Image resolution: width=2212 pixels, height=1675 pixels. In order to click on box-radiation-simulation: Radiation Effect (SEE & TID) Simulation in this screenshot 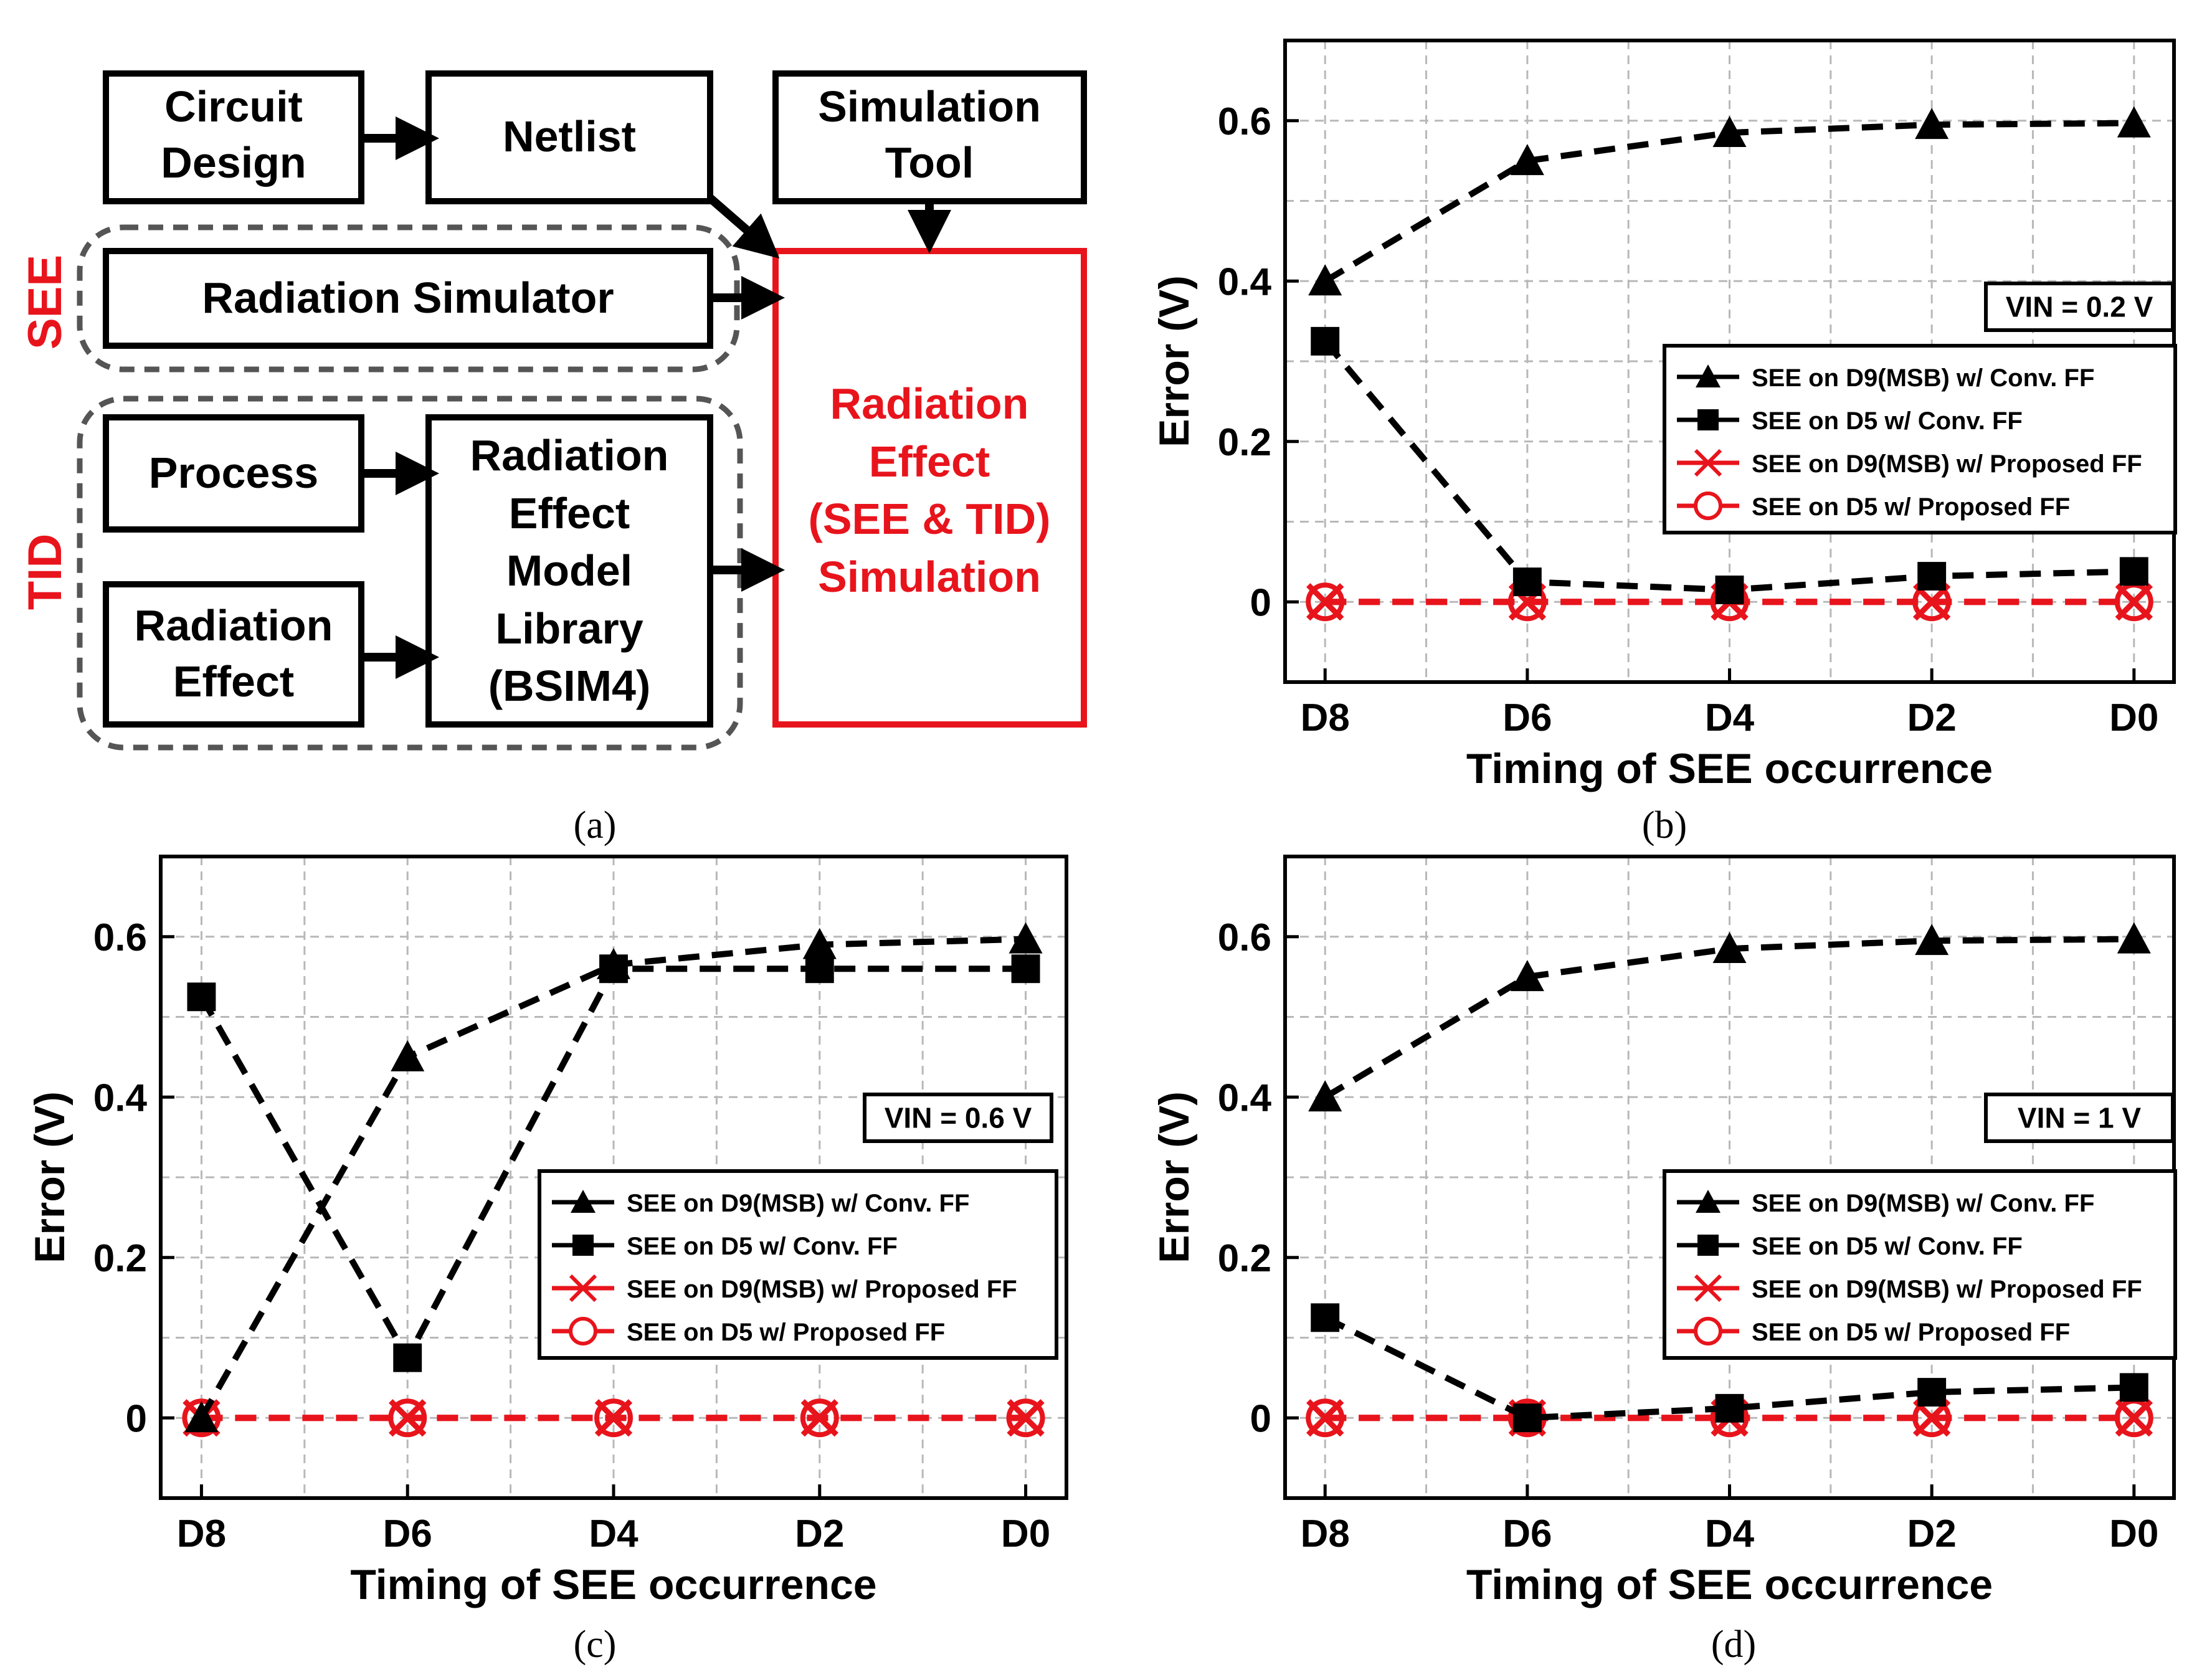, I will do `click(929, 488)`.